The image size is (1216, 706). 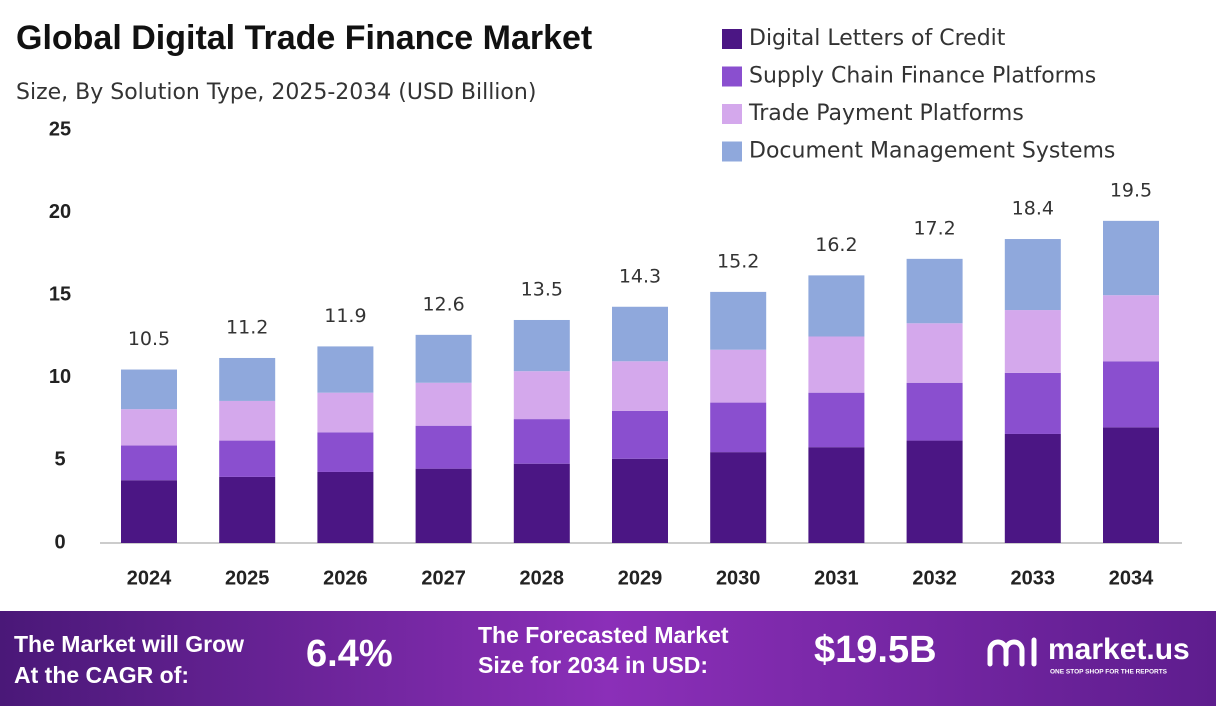 What do you see at coordinates (304, 38) in the screenshot?
I see `chart-title: Global Digital Trade Finance Market` at bounding box center [304, 38].